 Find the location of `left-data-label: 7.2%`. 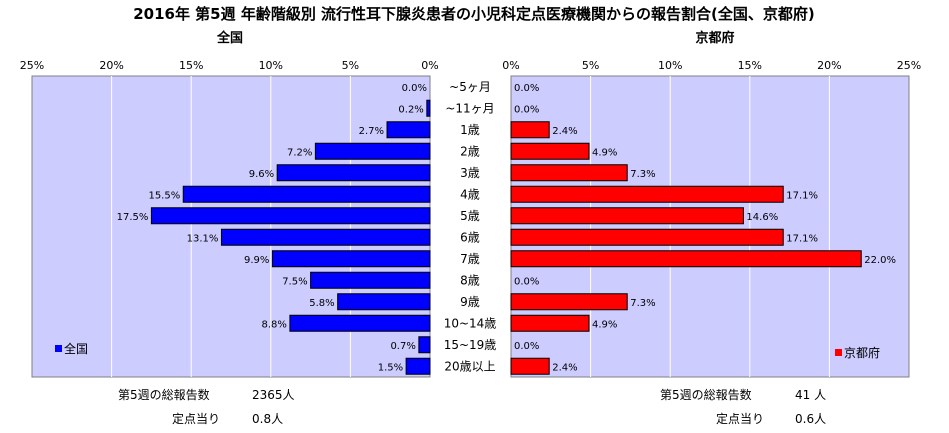

left-data-label: 7.2% is located at coordinates (299, 152).